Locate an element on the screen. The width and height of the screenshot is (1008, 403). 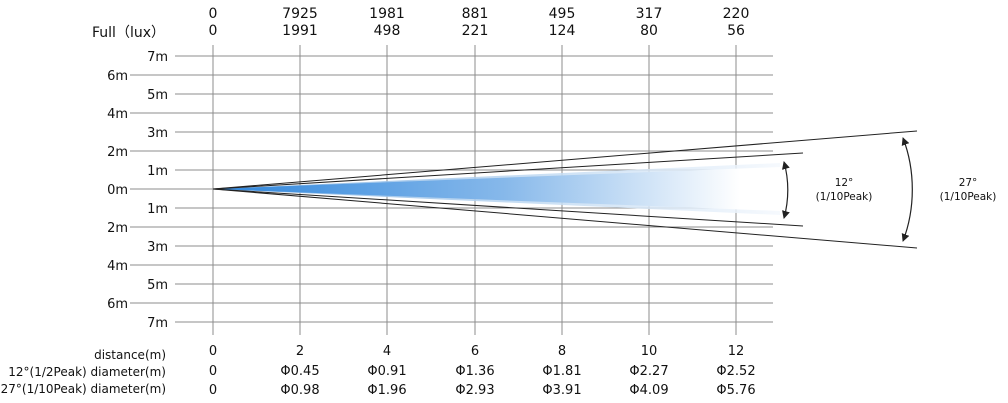
diameter-27-cell: Φ5.76 is located at coordinates (735, 390).